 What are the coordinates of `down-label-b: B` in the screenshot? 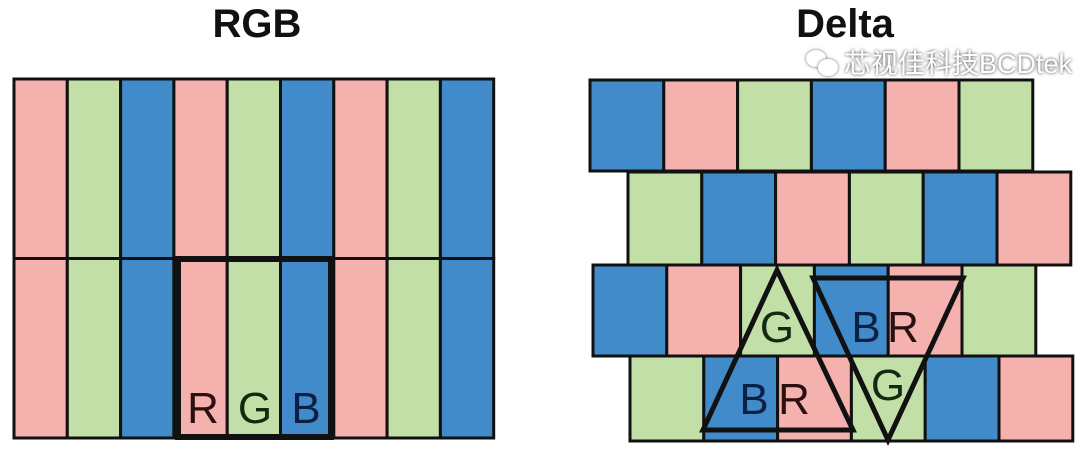 It's located at (865, 327).